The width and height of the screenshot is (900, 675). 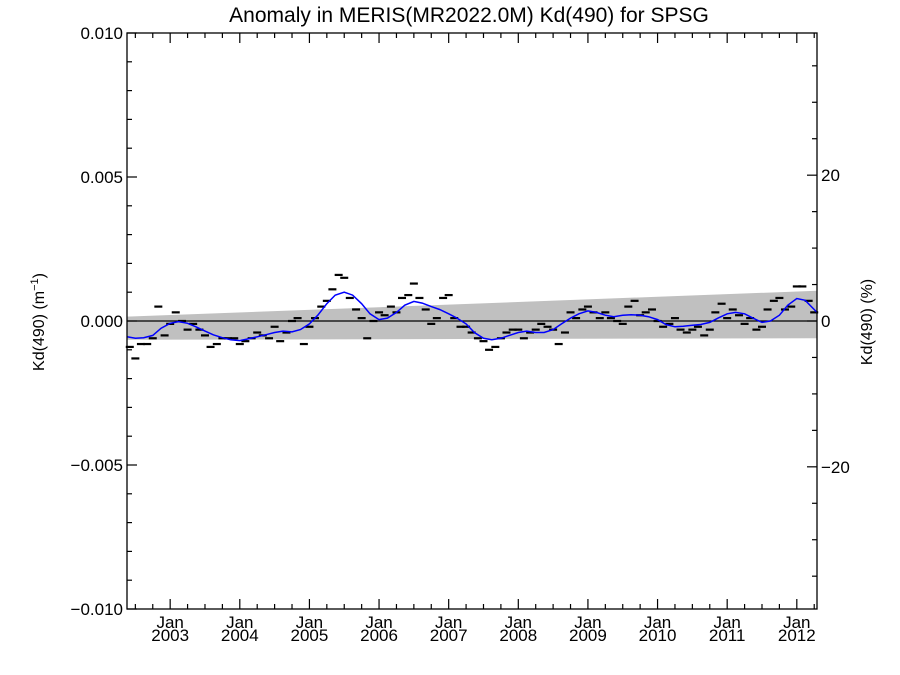 I want to click on smoothed-series-line, so click(x=472, y=316).